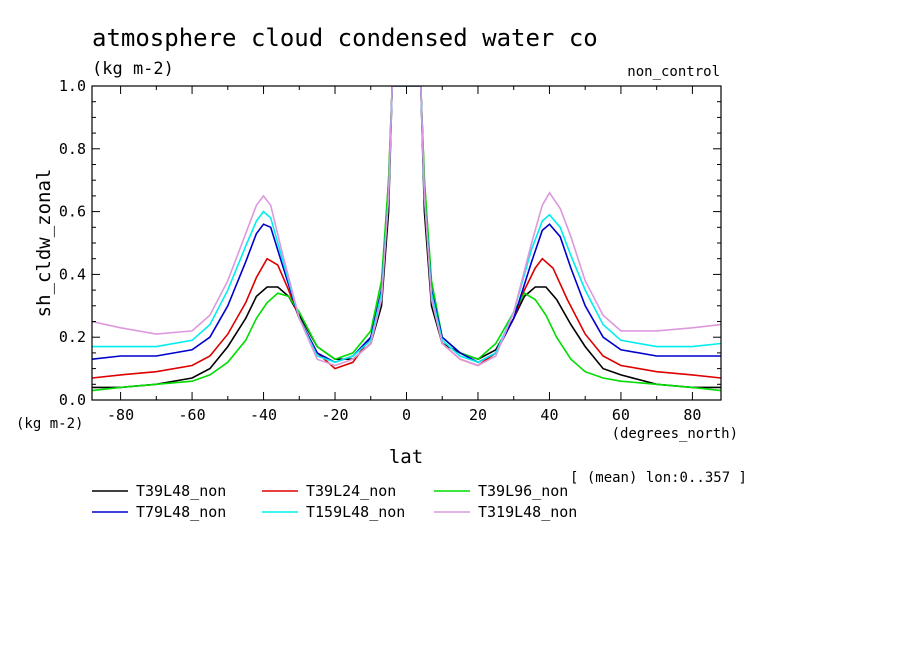 This screenshot has height=654, width=904. I want to click on mean-note: [ (mean) lon:0..357 ], so click(658, 478).